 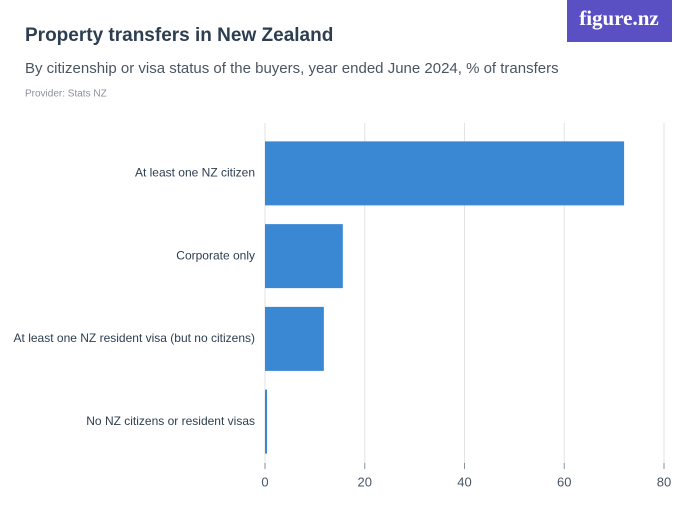 What do you see at coordinates (170, 421) in the screenshot?
I see `y-tick-label: No NZ citizens or resident visas` at bounding box center [170, 421].